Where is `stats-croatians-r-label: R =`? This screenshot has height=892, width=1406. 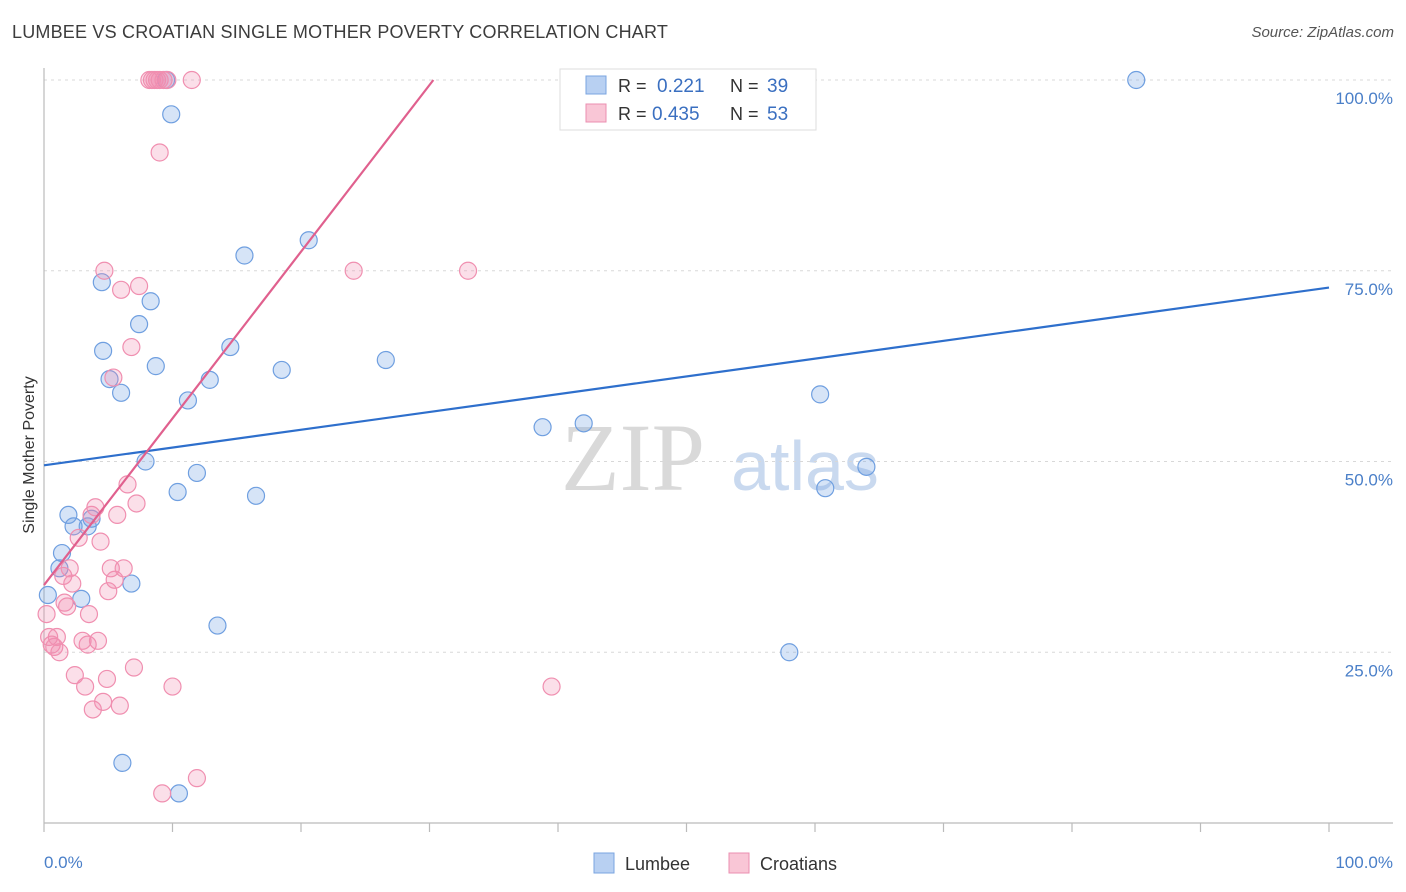
stats-croatians-r-label: R = is located at coordinates (632, 114).